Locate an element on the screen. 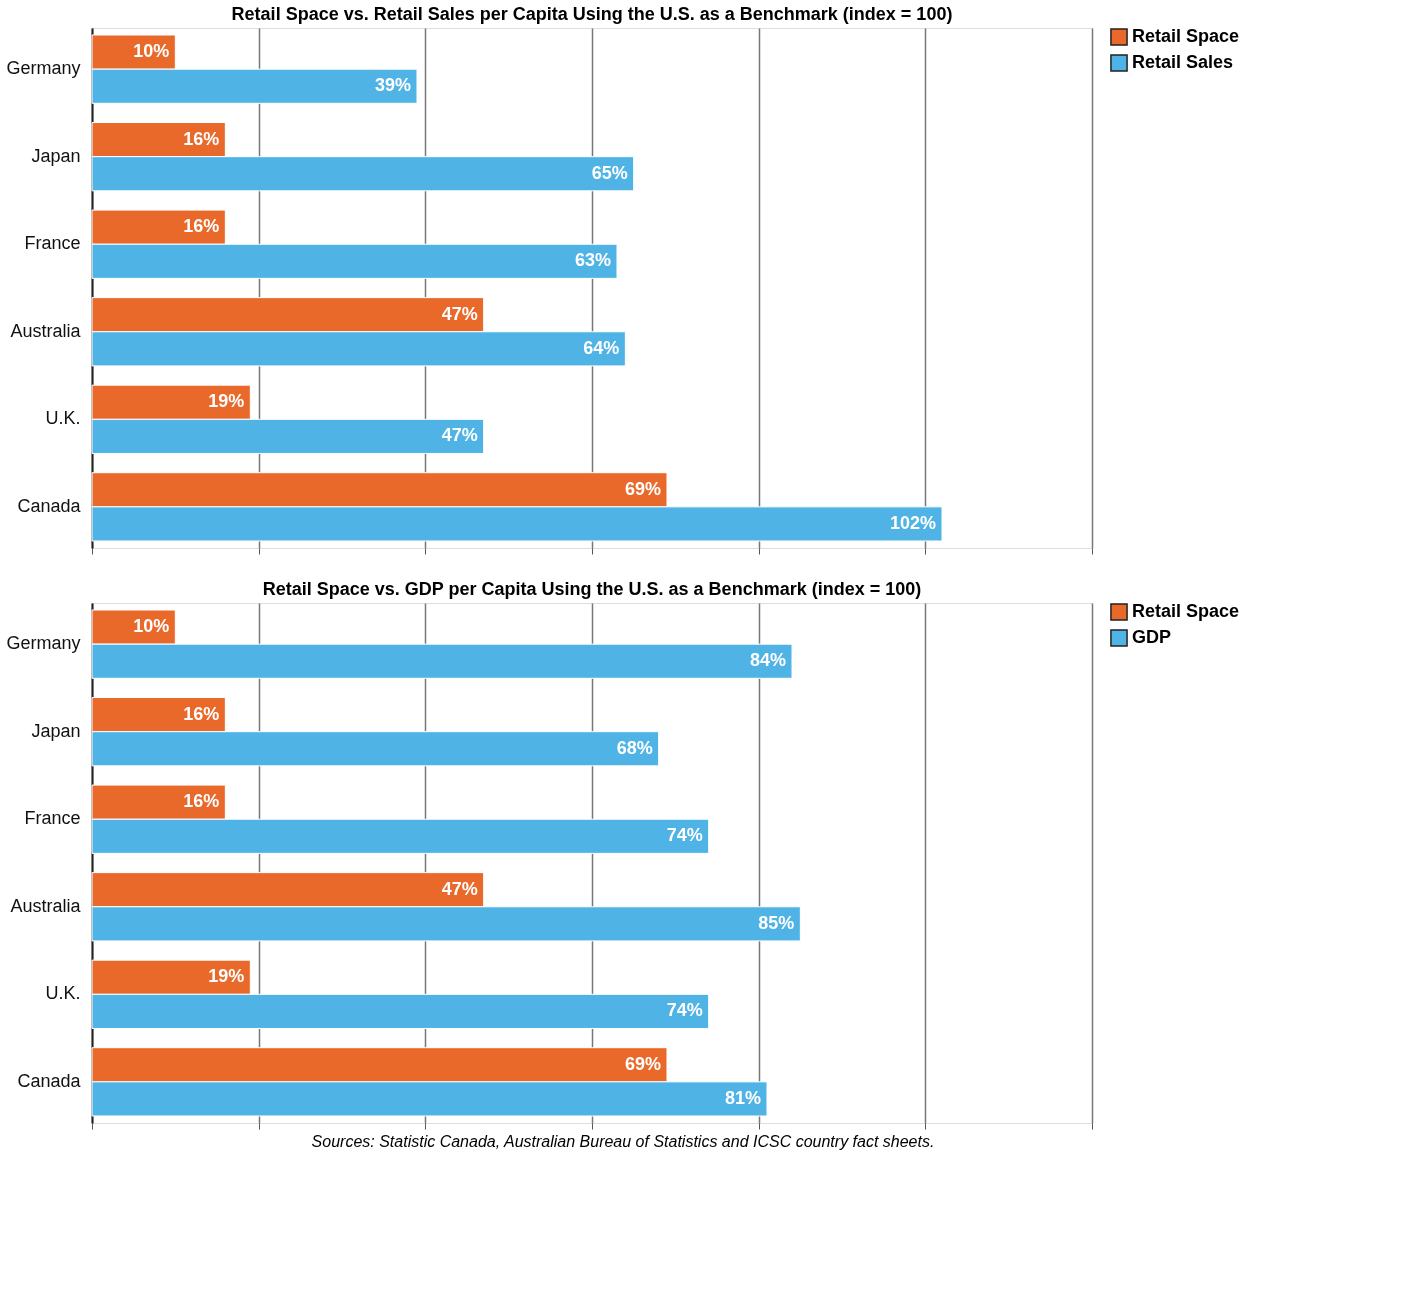  chart-title: Retail Space vs. Retail Sales per Capita Using the U.S. as a Benchmark (index = 100) is located at coordinates (592, 14).